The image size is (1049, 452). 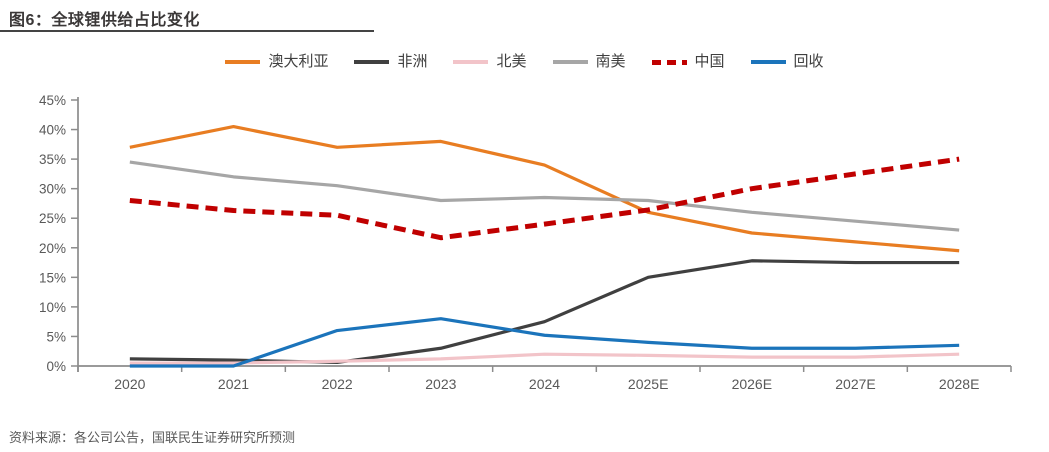 What do you see at coordinates (440, 384) in the screenshot?
I see `x-tick-label: 2023` at bounding box center [440, 384].